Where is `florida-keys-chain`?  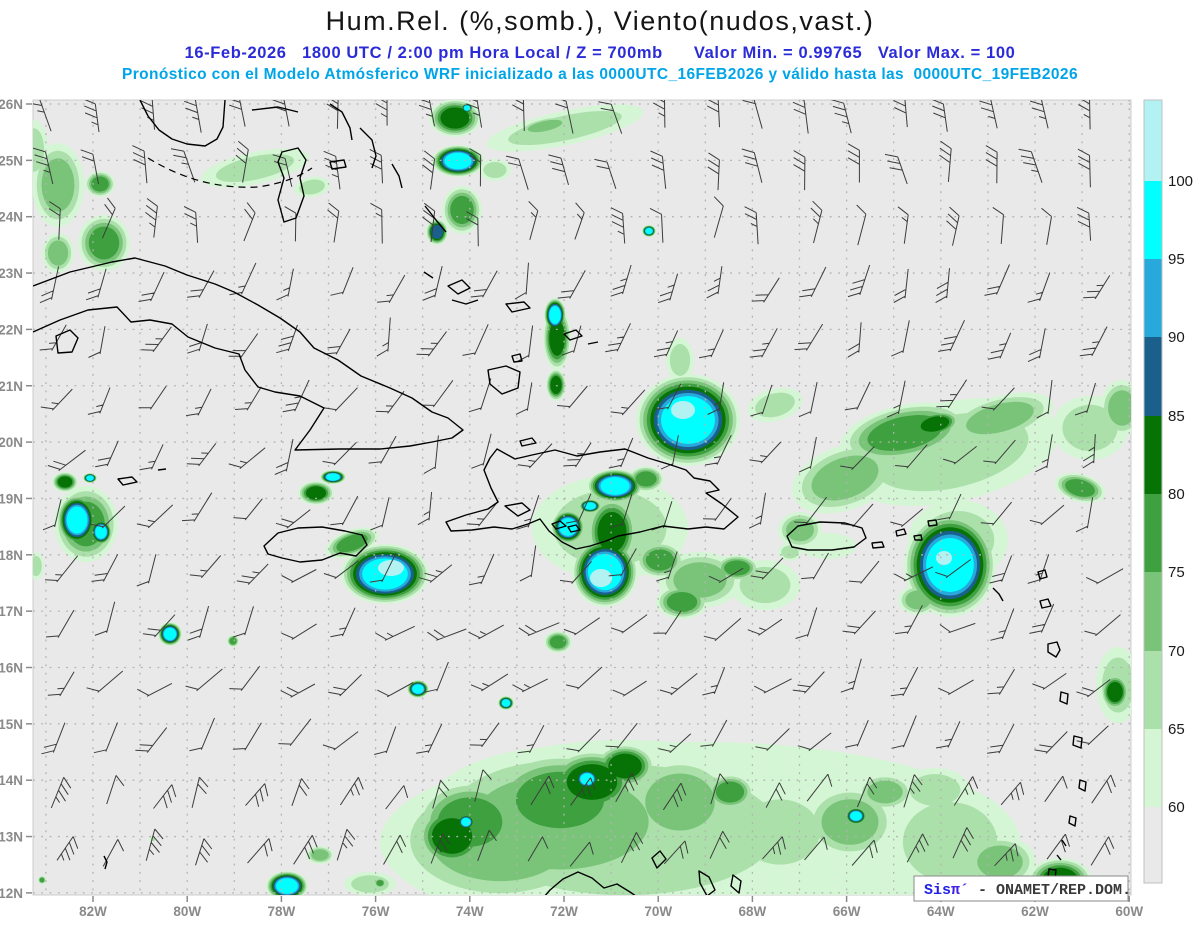
florida-keys-chain is located at coordinates (230, 172).